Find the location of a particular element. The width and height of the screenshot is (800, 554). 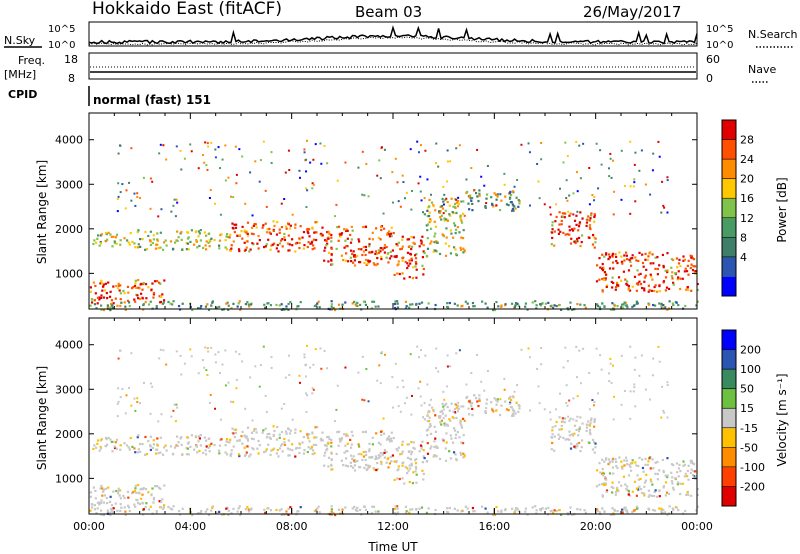

nsearch-label: N.Search is located at coordinates (773, 34).